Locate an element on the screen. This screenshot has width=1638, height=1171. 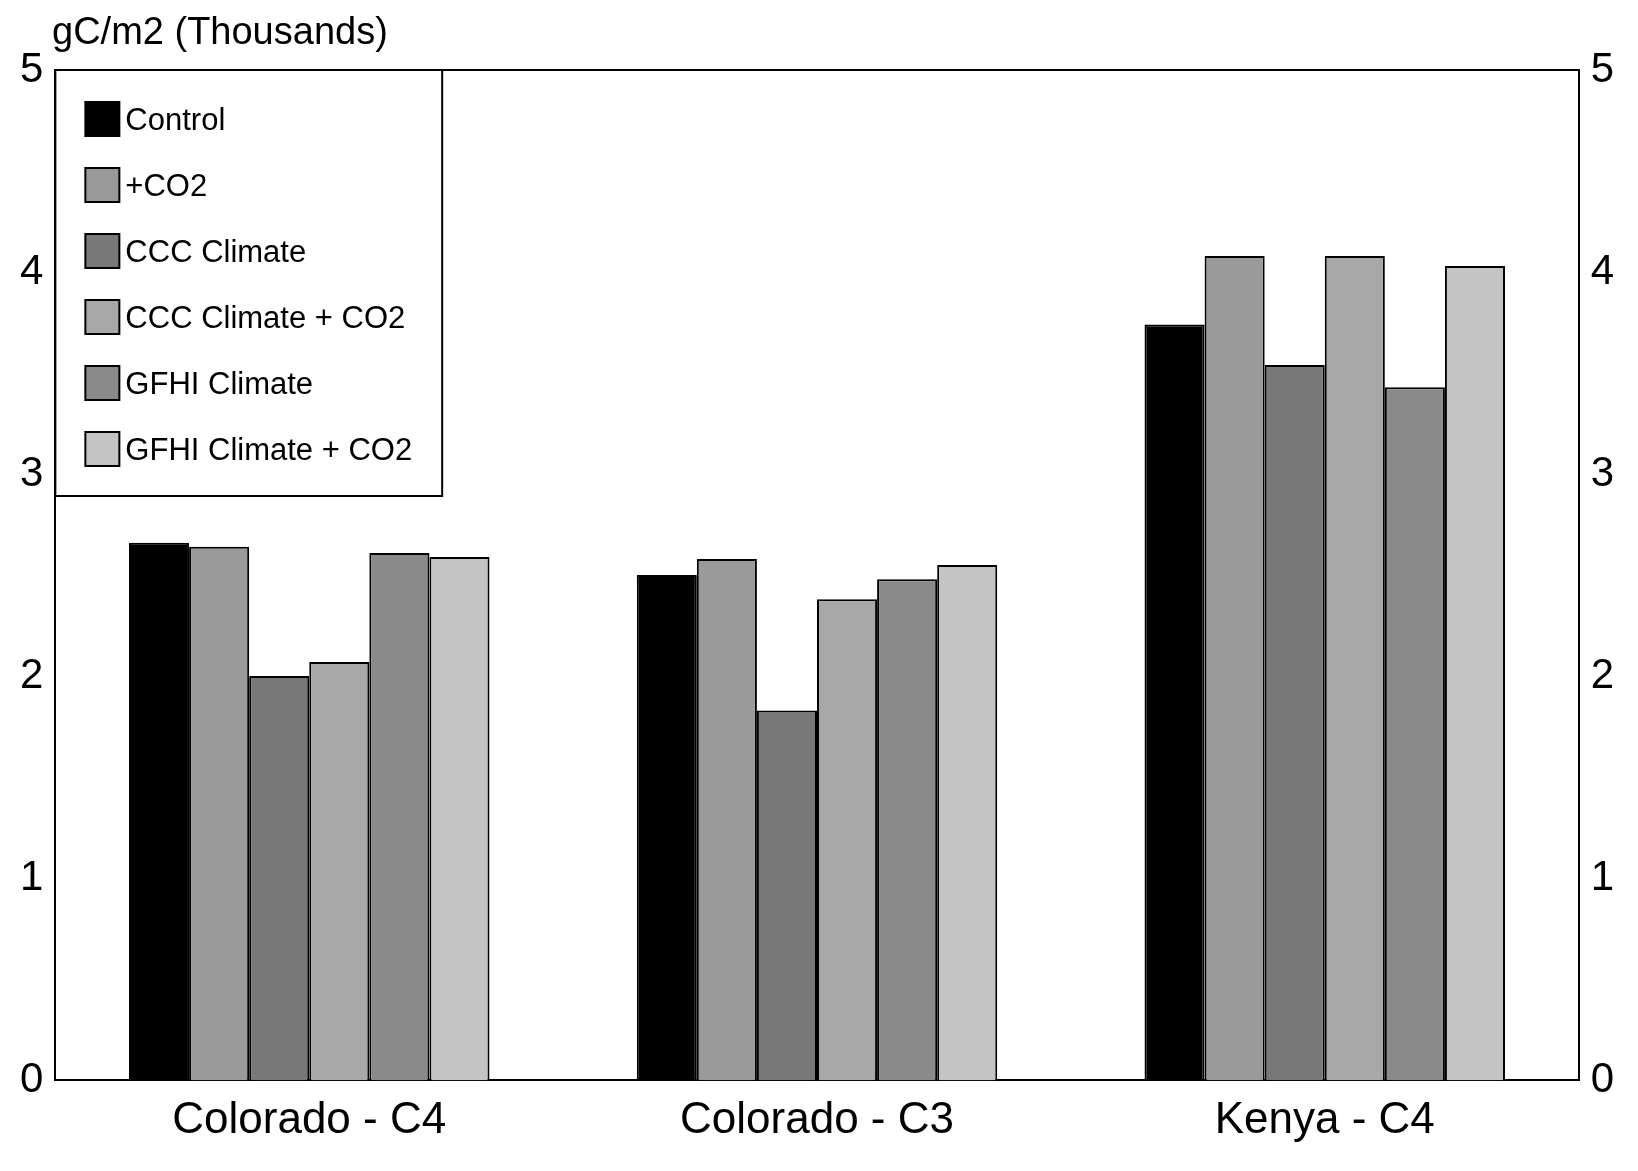
legend-label: Control is located at coordinates (175, 119).